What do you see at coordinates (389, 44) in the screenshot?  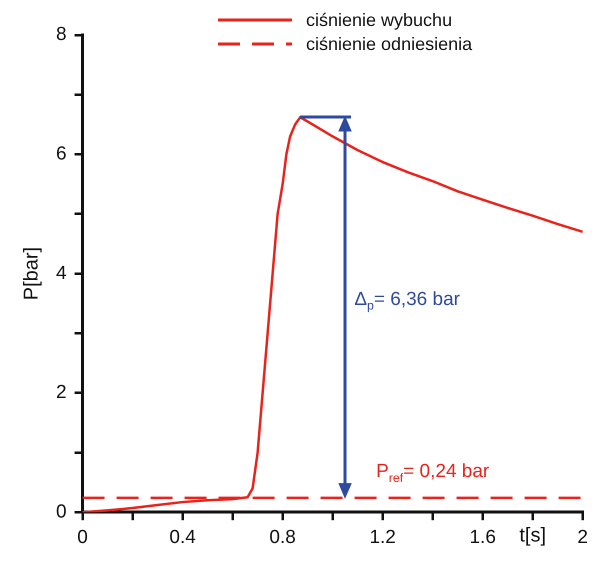 I see `legend-label: ciśnienie odniesienia` at bounding box center [389, 44].